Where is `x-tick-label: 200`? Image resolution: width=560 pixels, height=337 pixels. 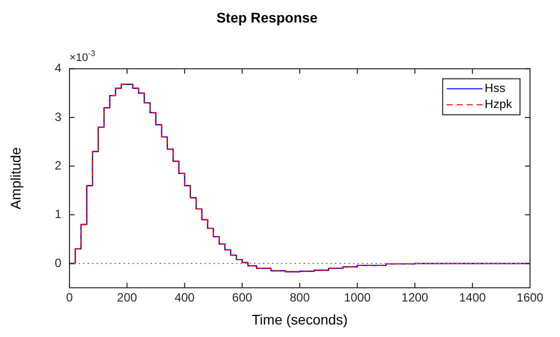
x-tick-label: 200 is located at coordinates (127, 297).